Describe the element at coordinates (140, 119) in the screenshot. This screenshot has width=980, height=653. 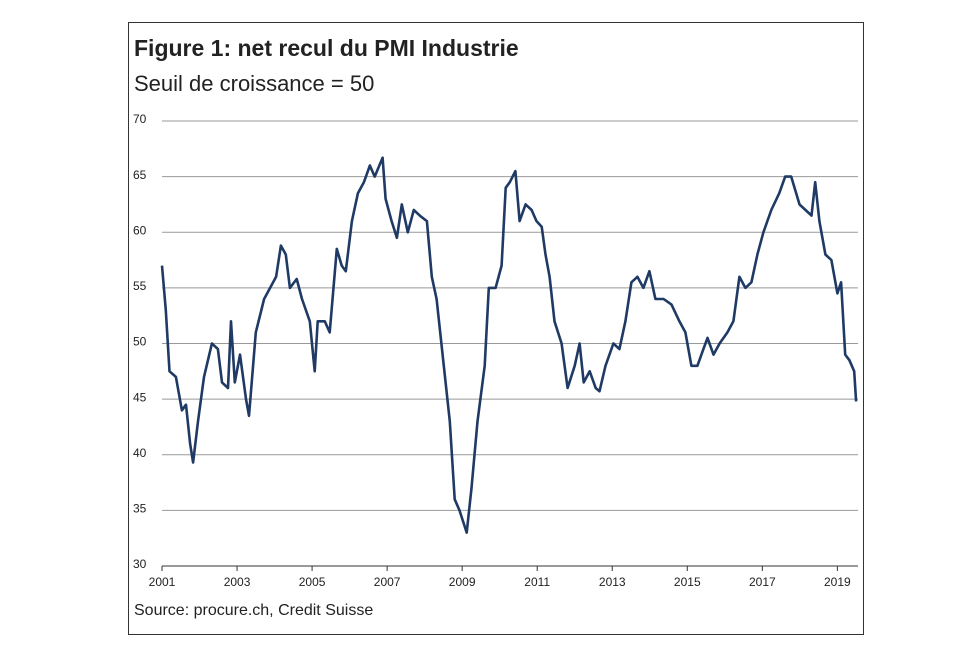
I see `y-tick-label: 70` at that location.